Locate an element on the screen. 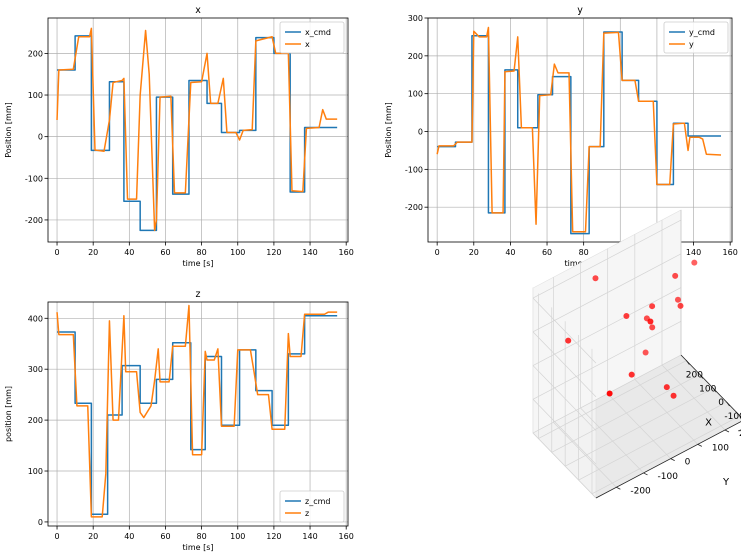 This screenshot has height=557, width=741. legend-label-y_cmd: y_cmd is located at coordinates (702, 32).